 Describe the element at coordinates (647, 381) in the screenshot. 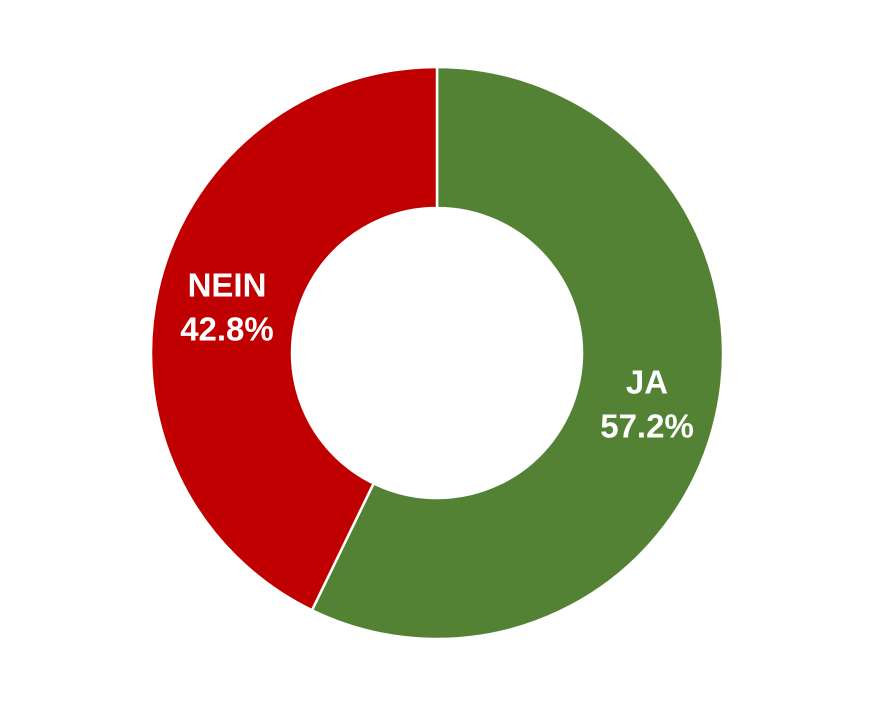

I see `slice-label-ja: JA` at that location.